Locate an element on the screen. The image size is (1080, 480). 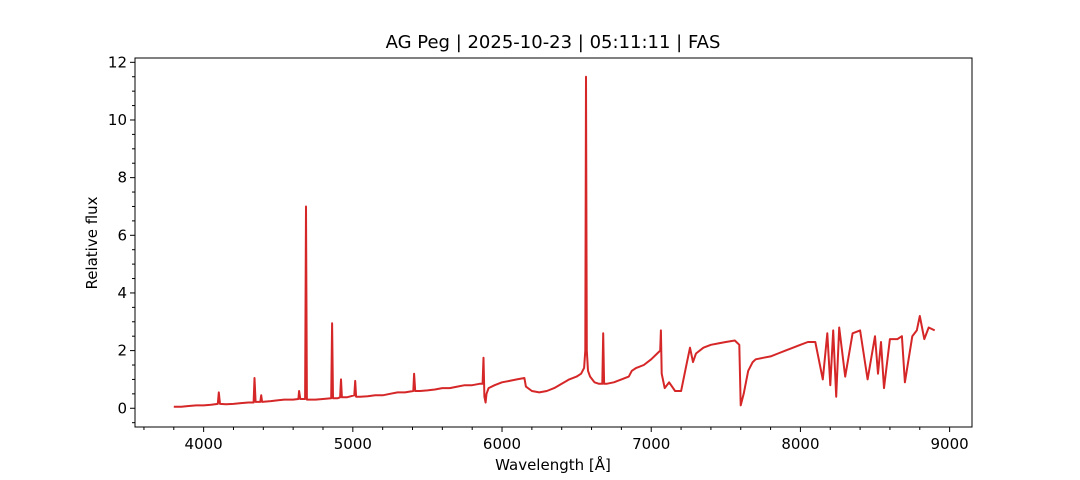
y-tick-label: 6 is located at coordinates (122, 235).